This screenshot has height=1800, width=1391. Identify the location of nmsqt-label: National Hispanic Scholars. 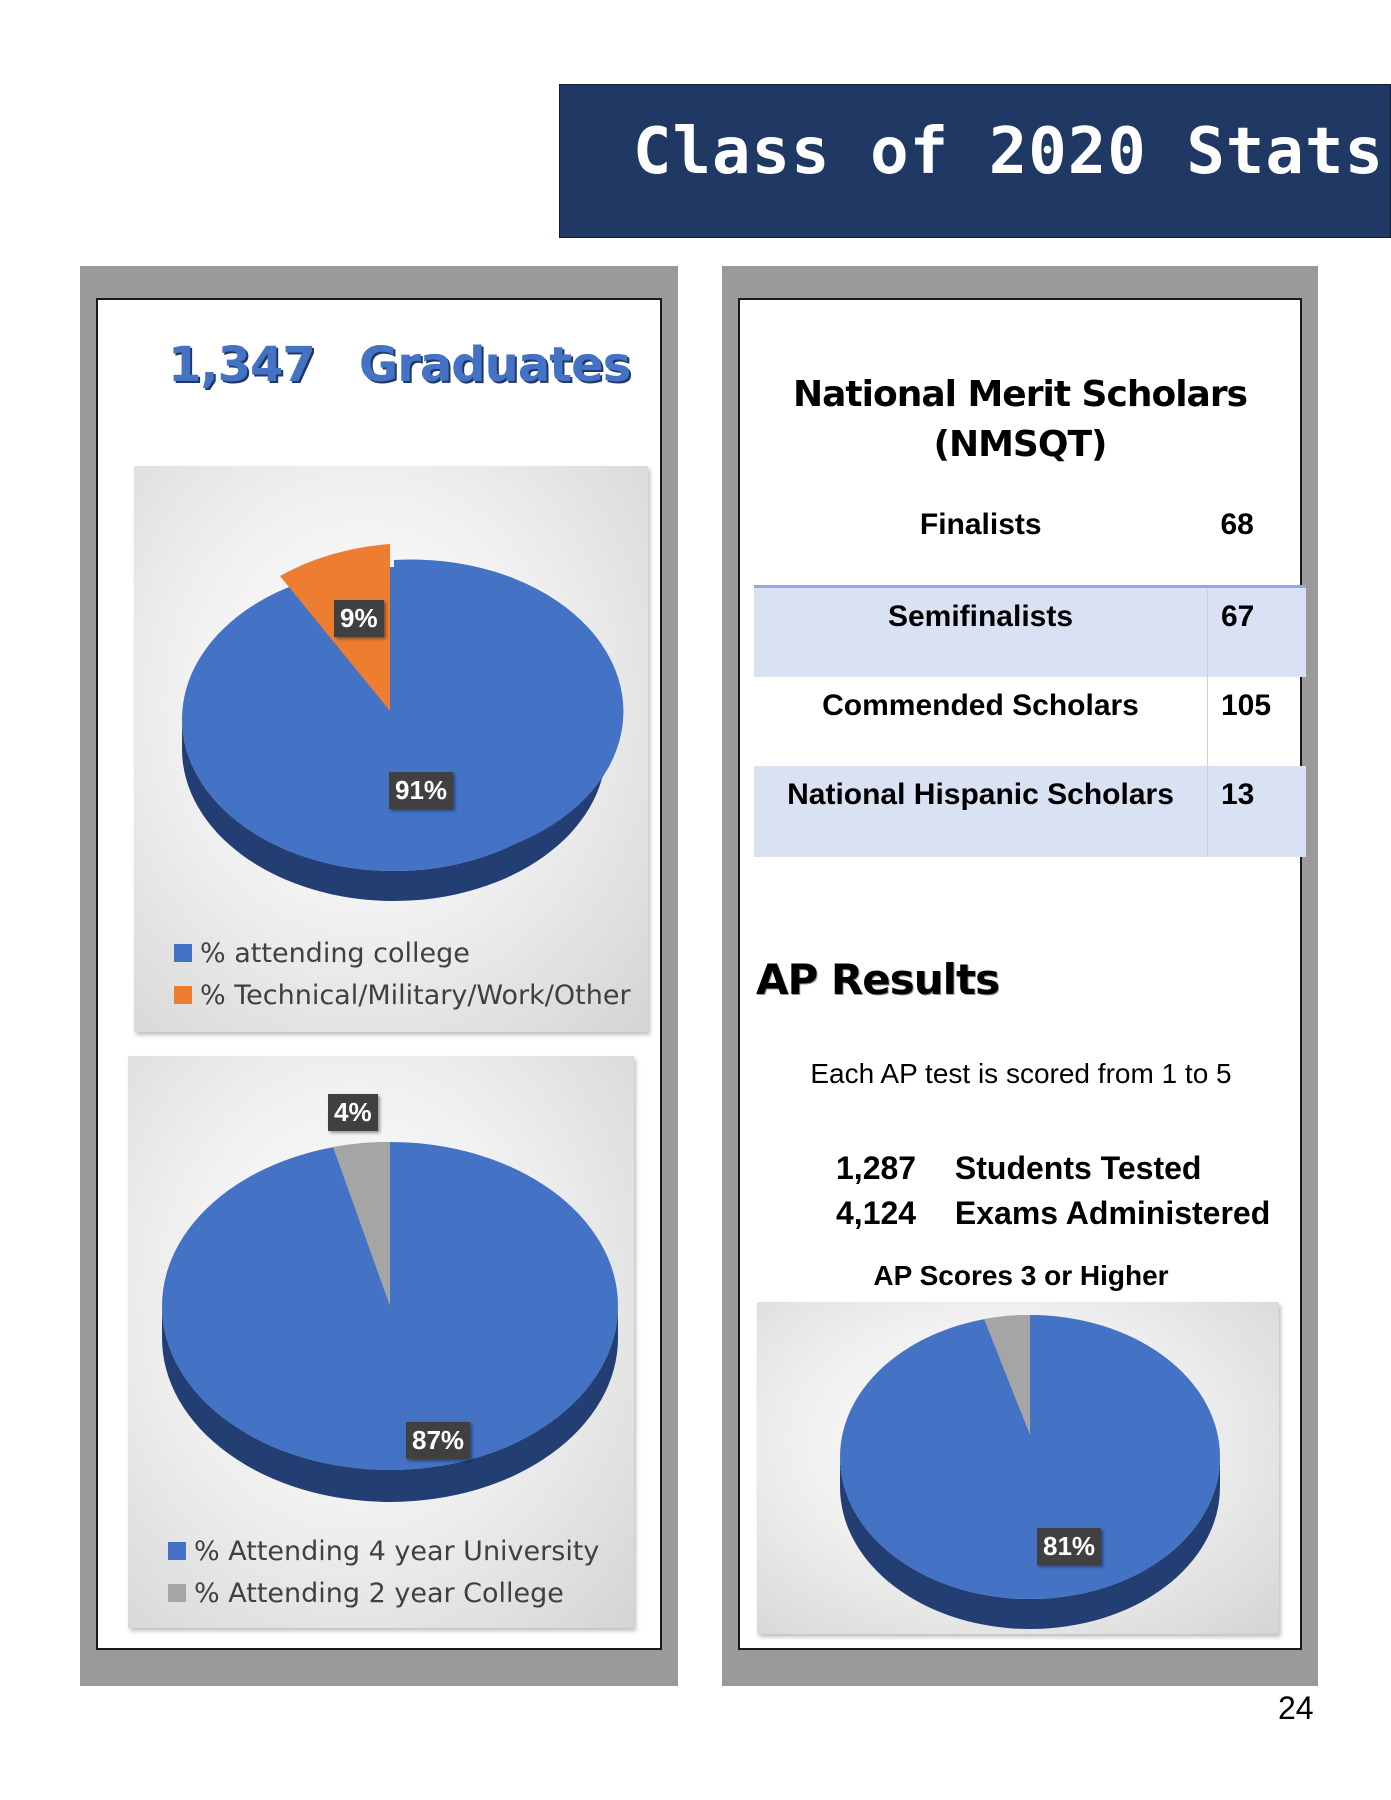
(981, 811).